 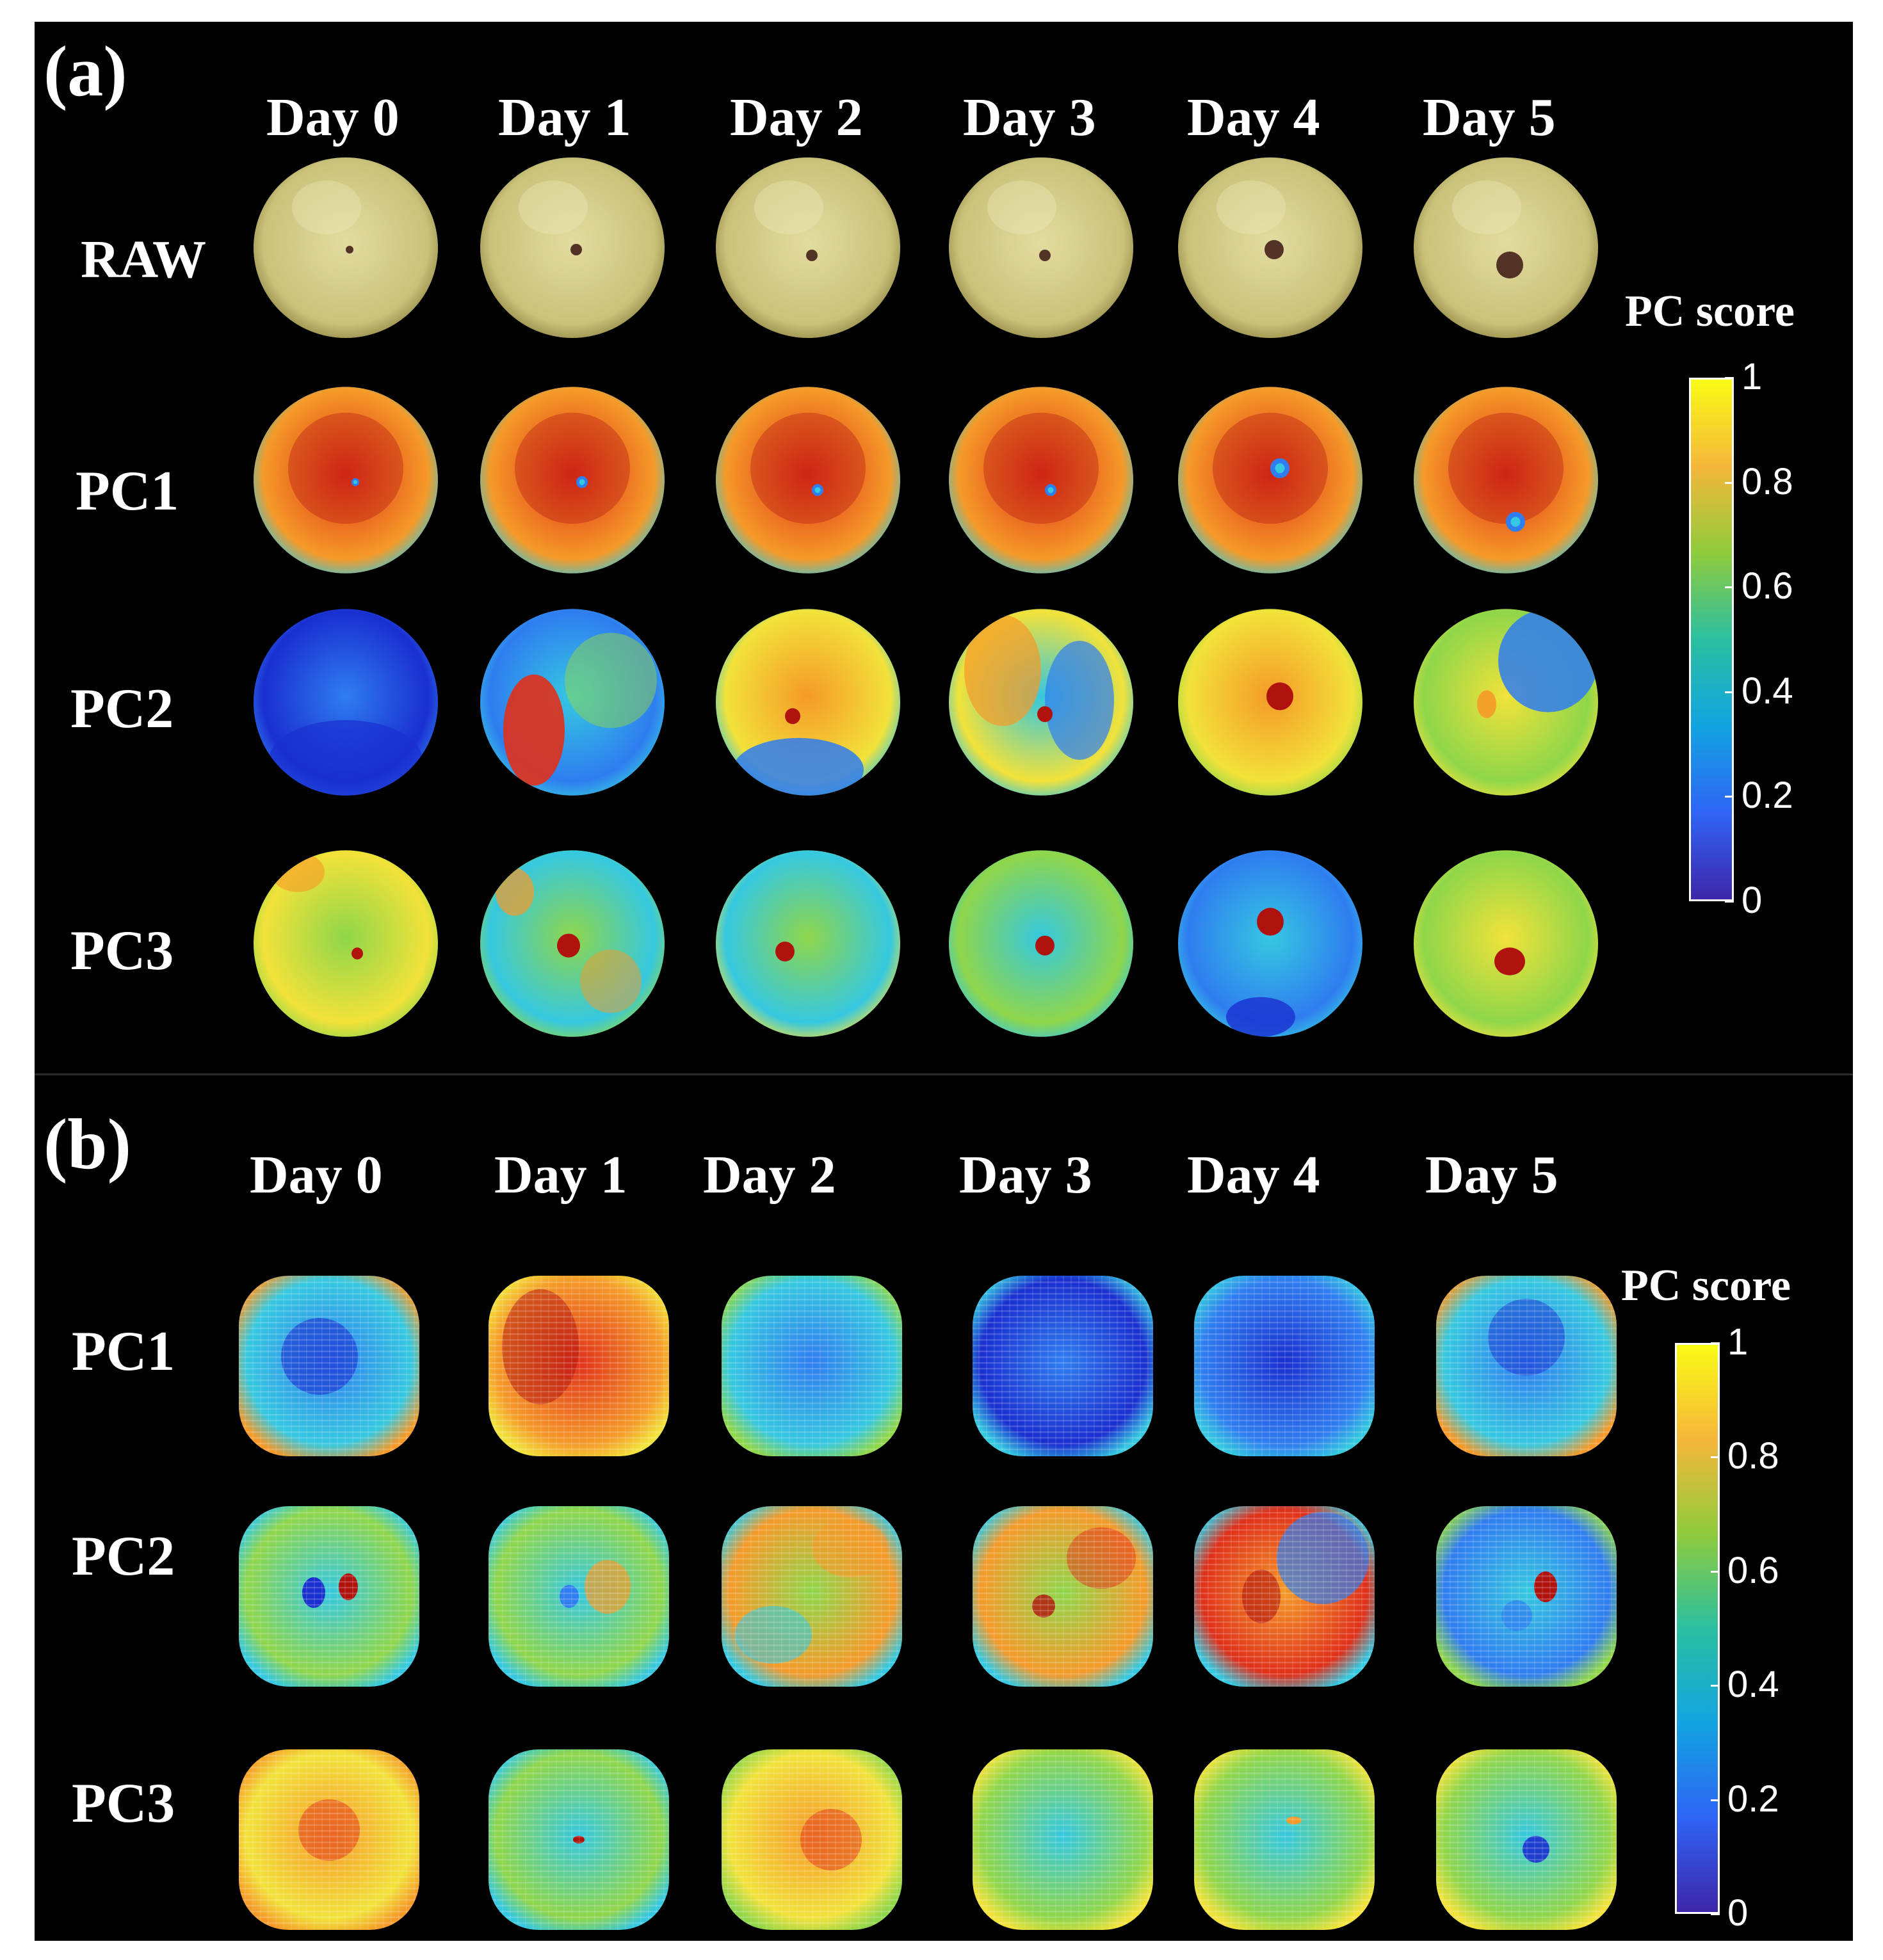 I want to click on panel-divider, so click(x=944, y=1074).